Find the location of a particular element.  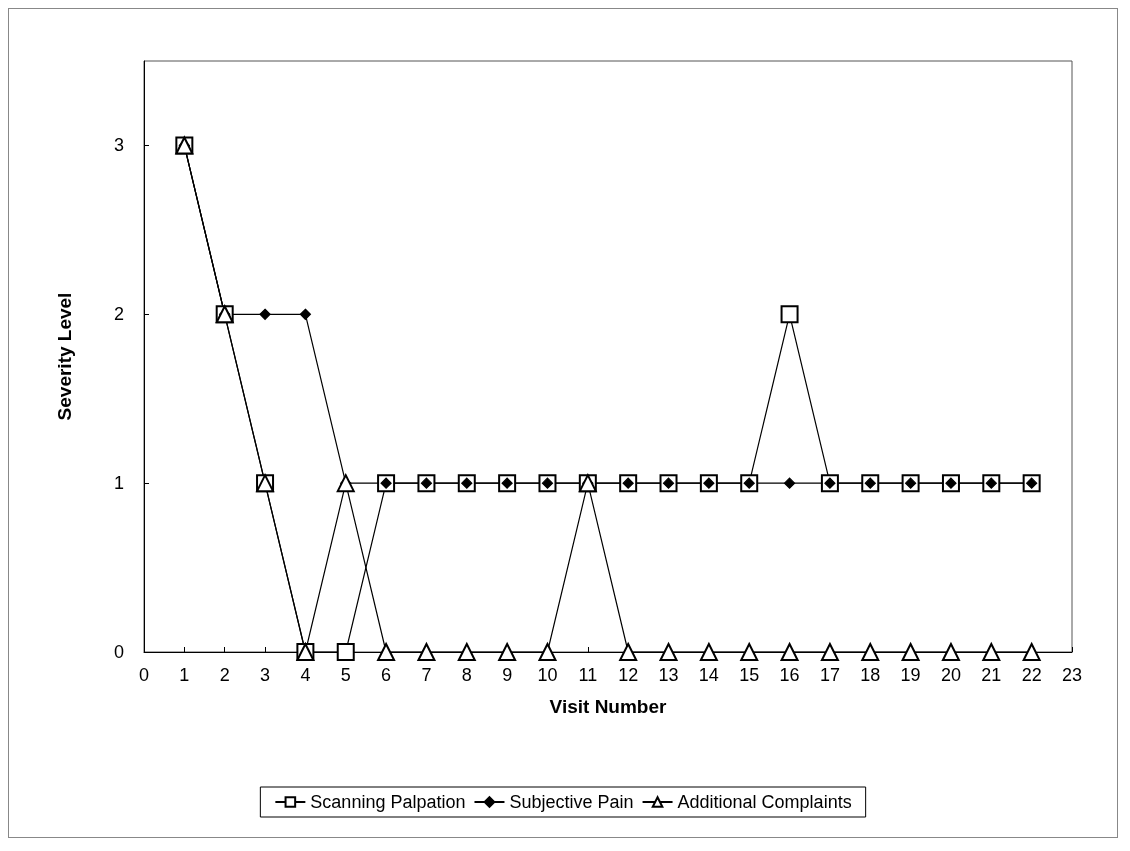

x-tick-label: 2 is located at coordinates (224, 675).